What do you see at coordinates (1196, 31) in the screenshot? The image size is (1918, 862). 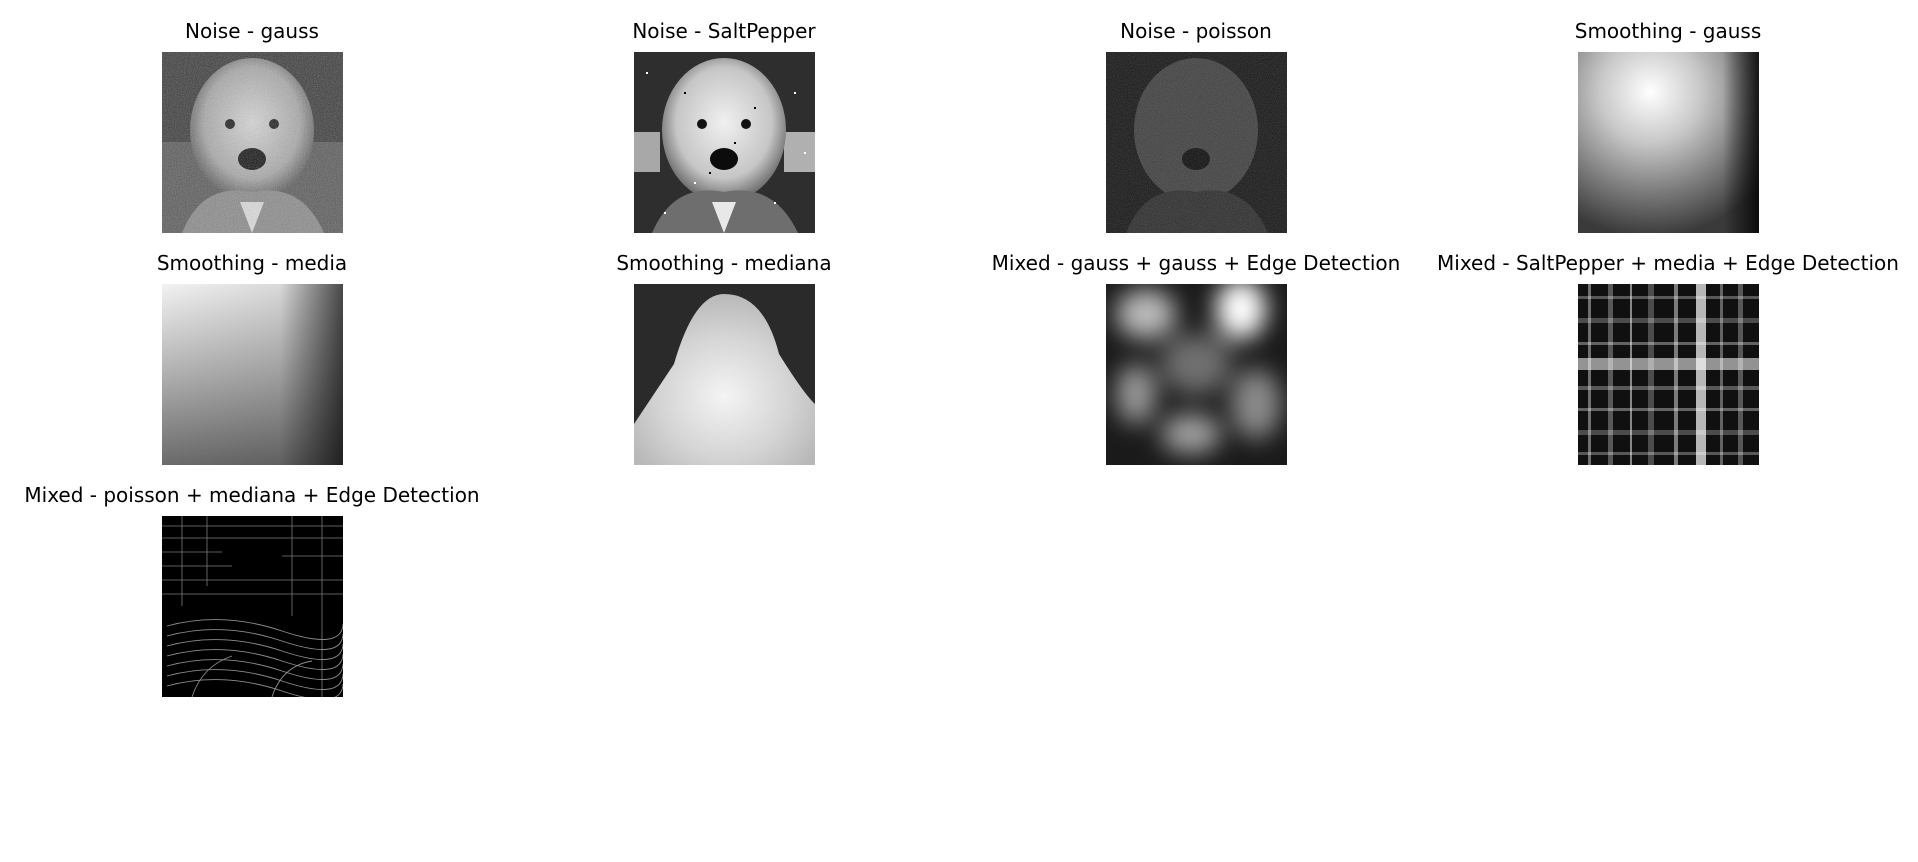 I see `panel-title: Noise - poisson` at bounding box center [1196, 31].